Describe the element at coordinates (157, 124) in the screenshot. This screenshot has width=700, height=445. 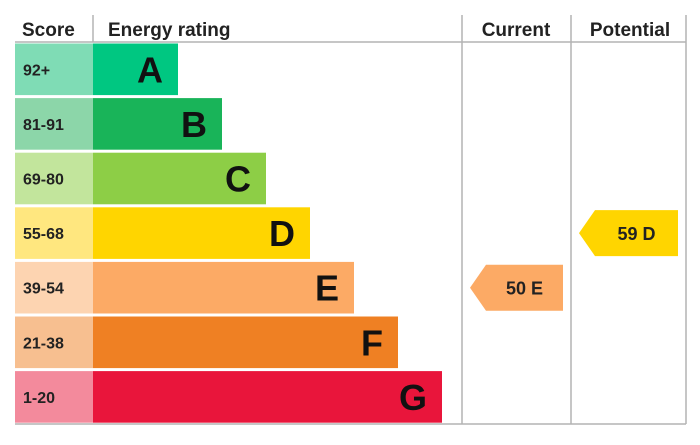
I see `rating-bar-b` at that location.